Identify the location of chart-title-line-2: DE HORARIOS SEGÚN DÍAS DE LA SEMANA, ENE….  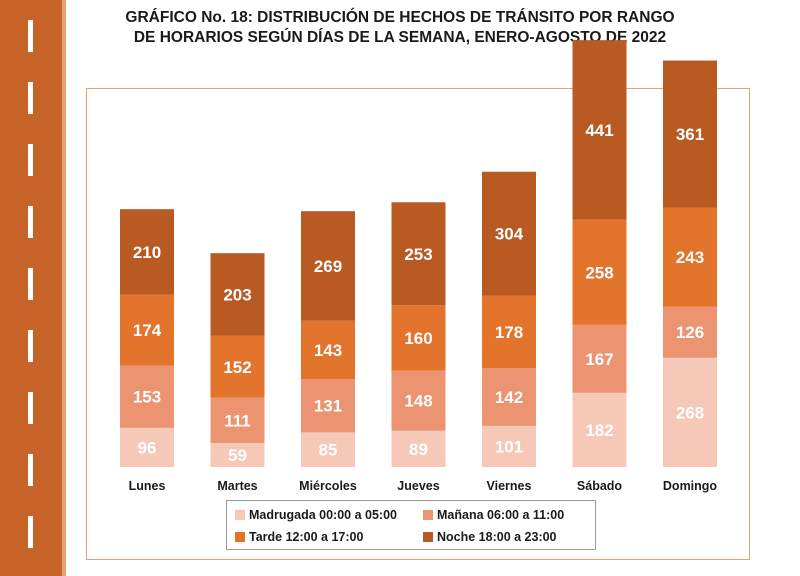
(400, 37).